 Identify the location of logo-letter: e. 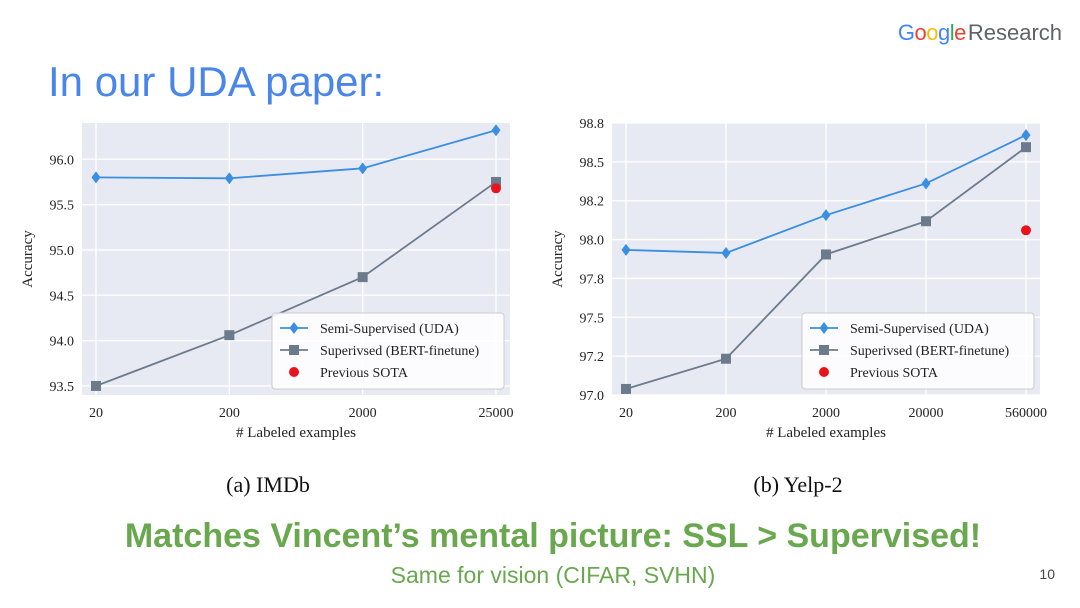
(960, 32).